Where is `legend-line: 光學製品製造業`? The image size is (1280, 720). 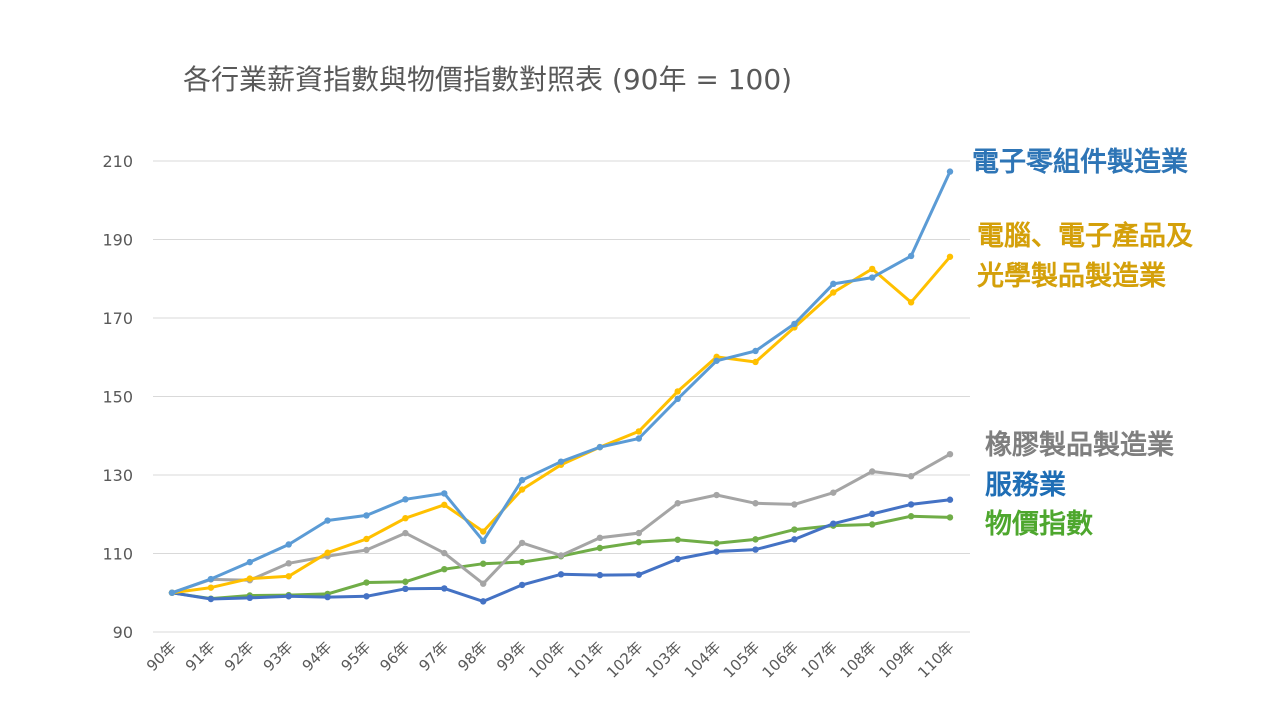
legend-line: 光學製品製造業 is located at coordinates (1071, 276).